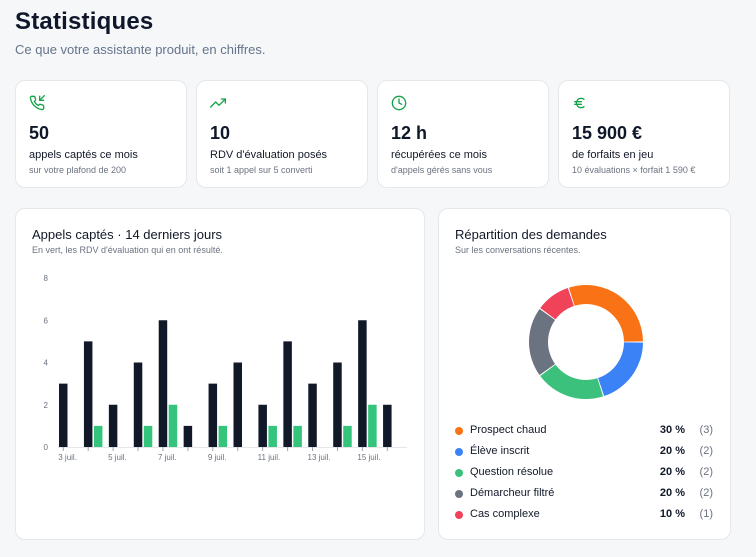  Describe the element at coordinates (261, 170) in the screenshot. I see `kpi-sub: soit 1 appel sur 5 converti` at that location.